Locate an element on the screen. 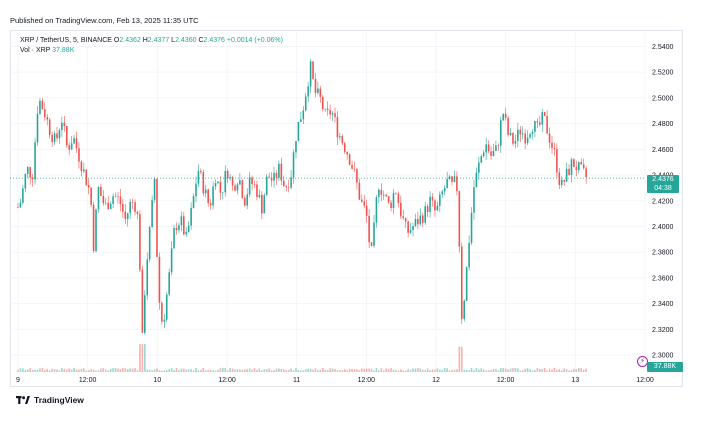 The width and height of the screenshot is (703, 425). close-value: 2.4376 is located at coordinates (214, 40).